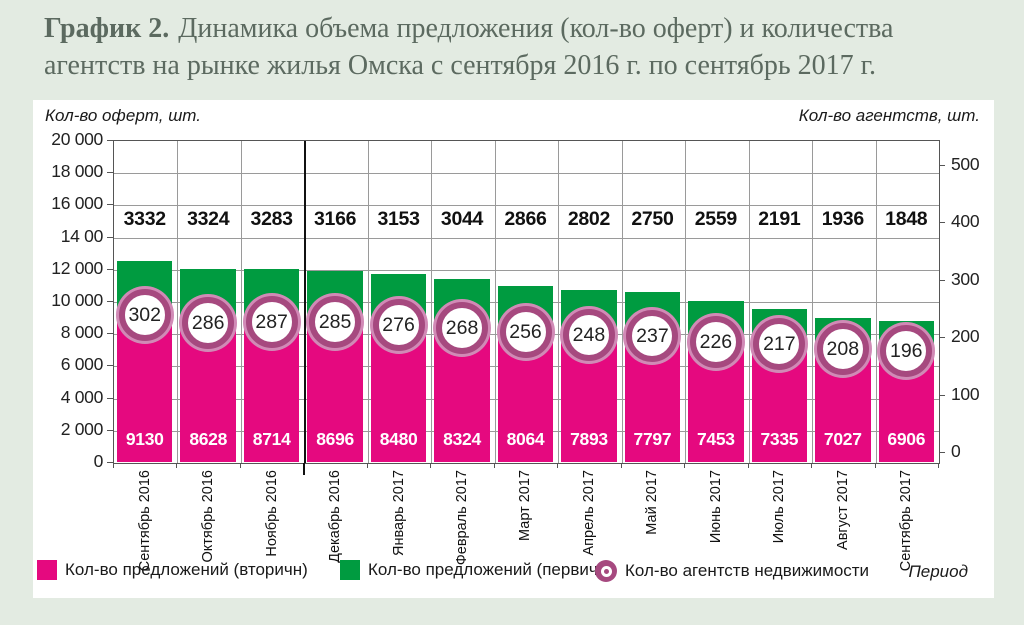 This screenshot has width=1024, height=625. What do you see at coordinates (525, 439) in the screenshot?
I see `bar-value-secondary: 8064` at bounding box center [525, 439].